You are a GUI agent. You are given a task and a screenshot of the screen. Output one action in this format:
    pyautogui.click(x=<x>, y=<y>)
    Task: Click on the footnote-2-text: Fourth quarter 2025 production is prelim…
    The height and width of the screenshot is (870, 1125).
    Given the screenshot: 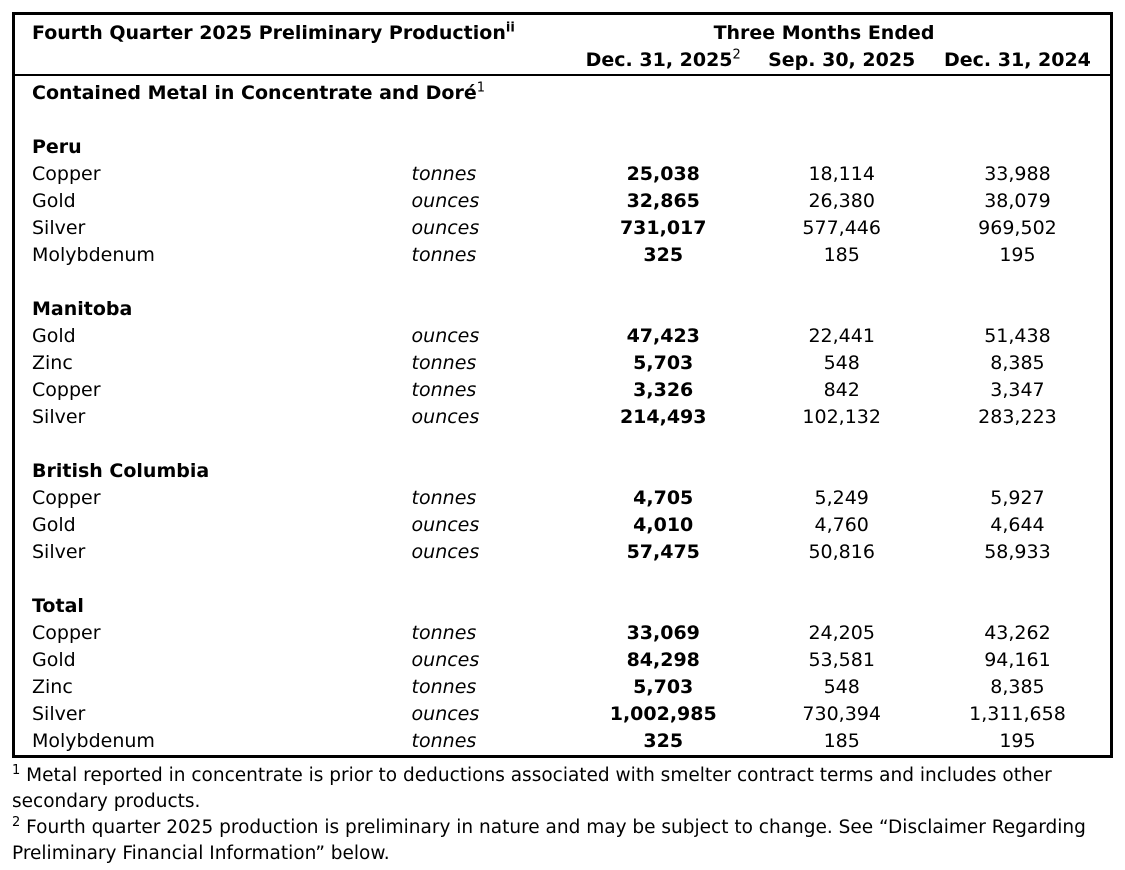 What is the action you would take?
    pyautogui.click(x=549, y=840)
    